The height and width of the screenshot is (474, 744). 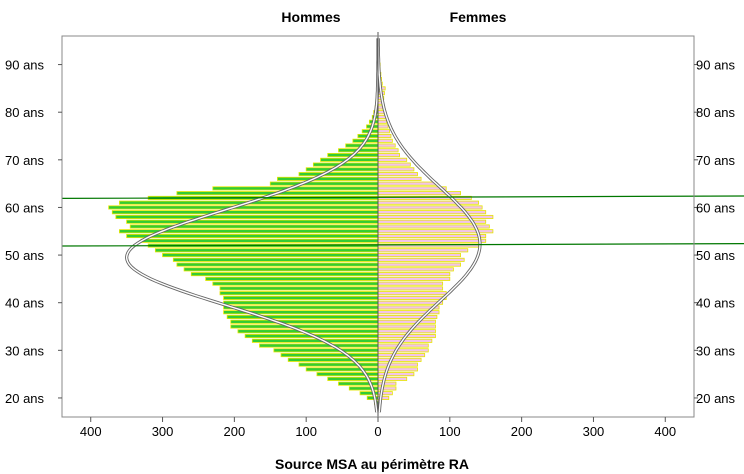 What do you see at coordinates (25, 160) in the screenshot?
I see `y-tick-label-left: 70 ans` at bounding box center [25, 160].